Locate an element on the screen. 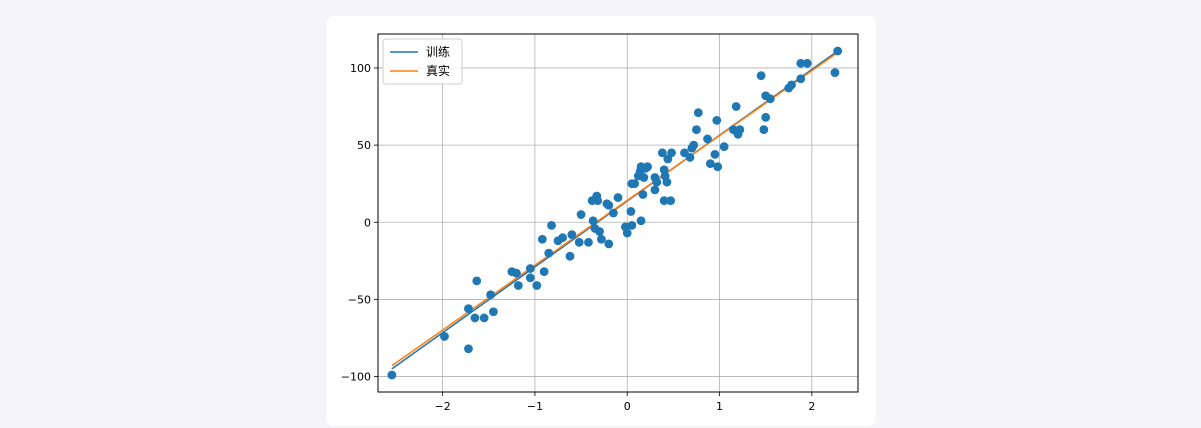 The image size is (1201, 428). legend-label: 真实 is located at coordinates (438, 70).